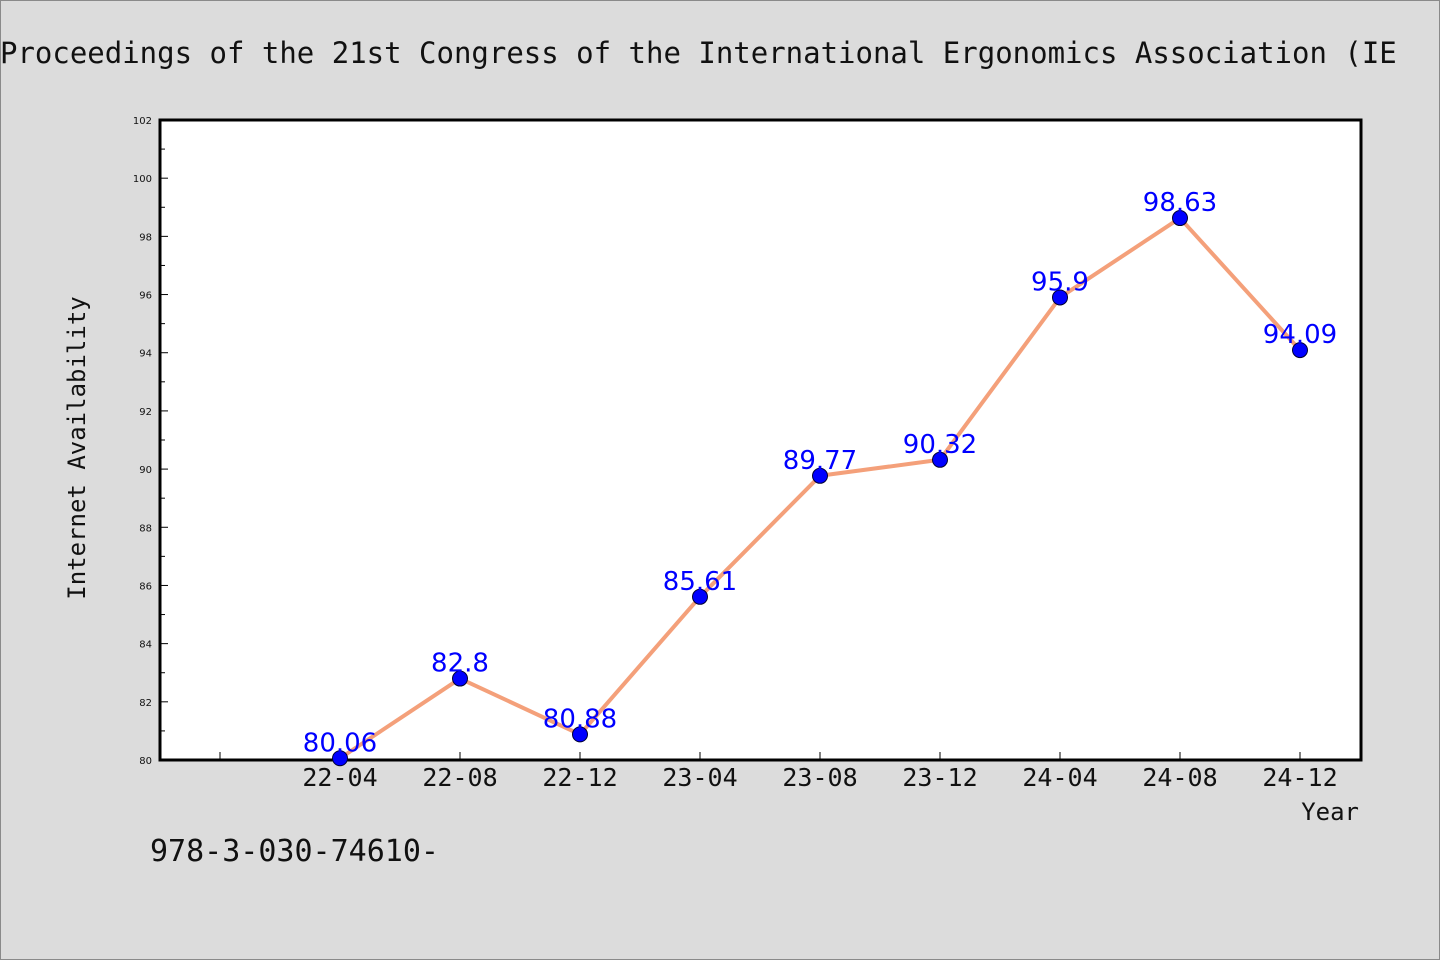 Image resolution: width=1440 pixels, height=960 pixels. I want to click on x-tick-label: 22-12, so click(579, 777).